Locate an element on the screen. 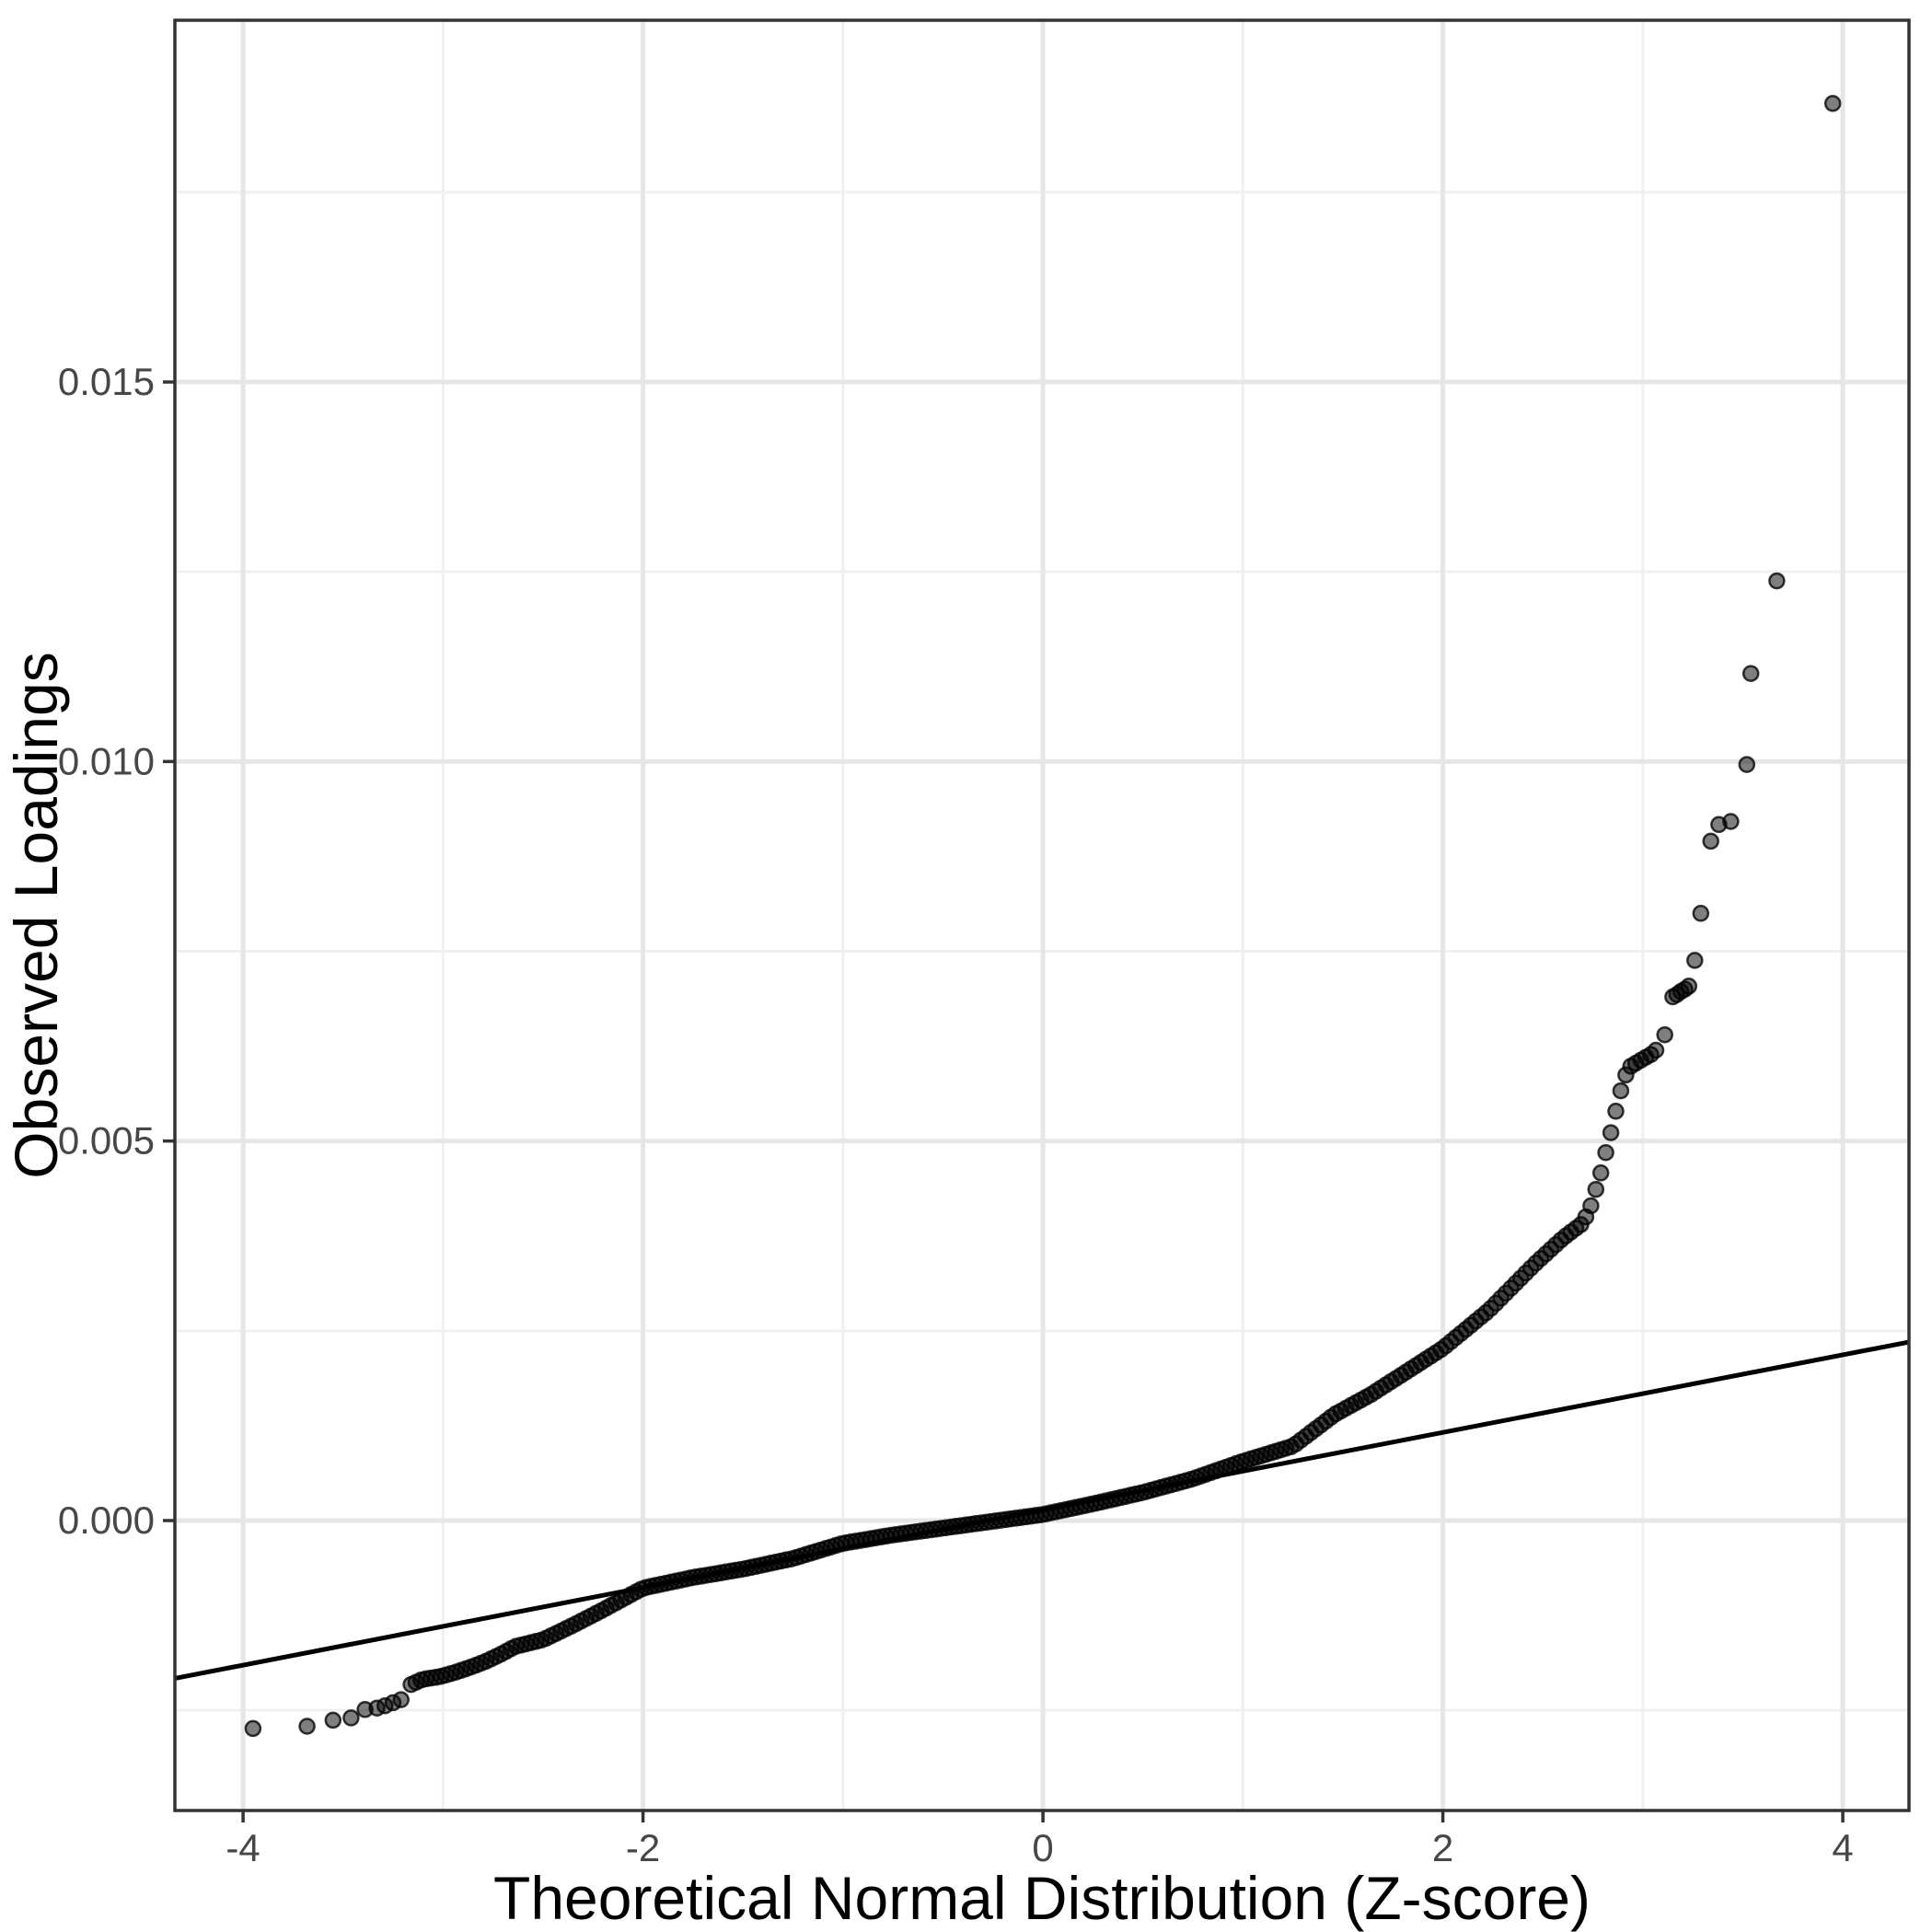 The height and width of the screenshot is (1932, 1932). y-tick-label: 0.015 is located at coordinates (107, 382).